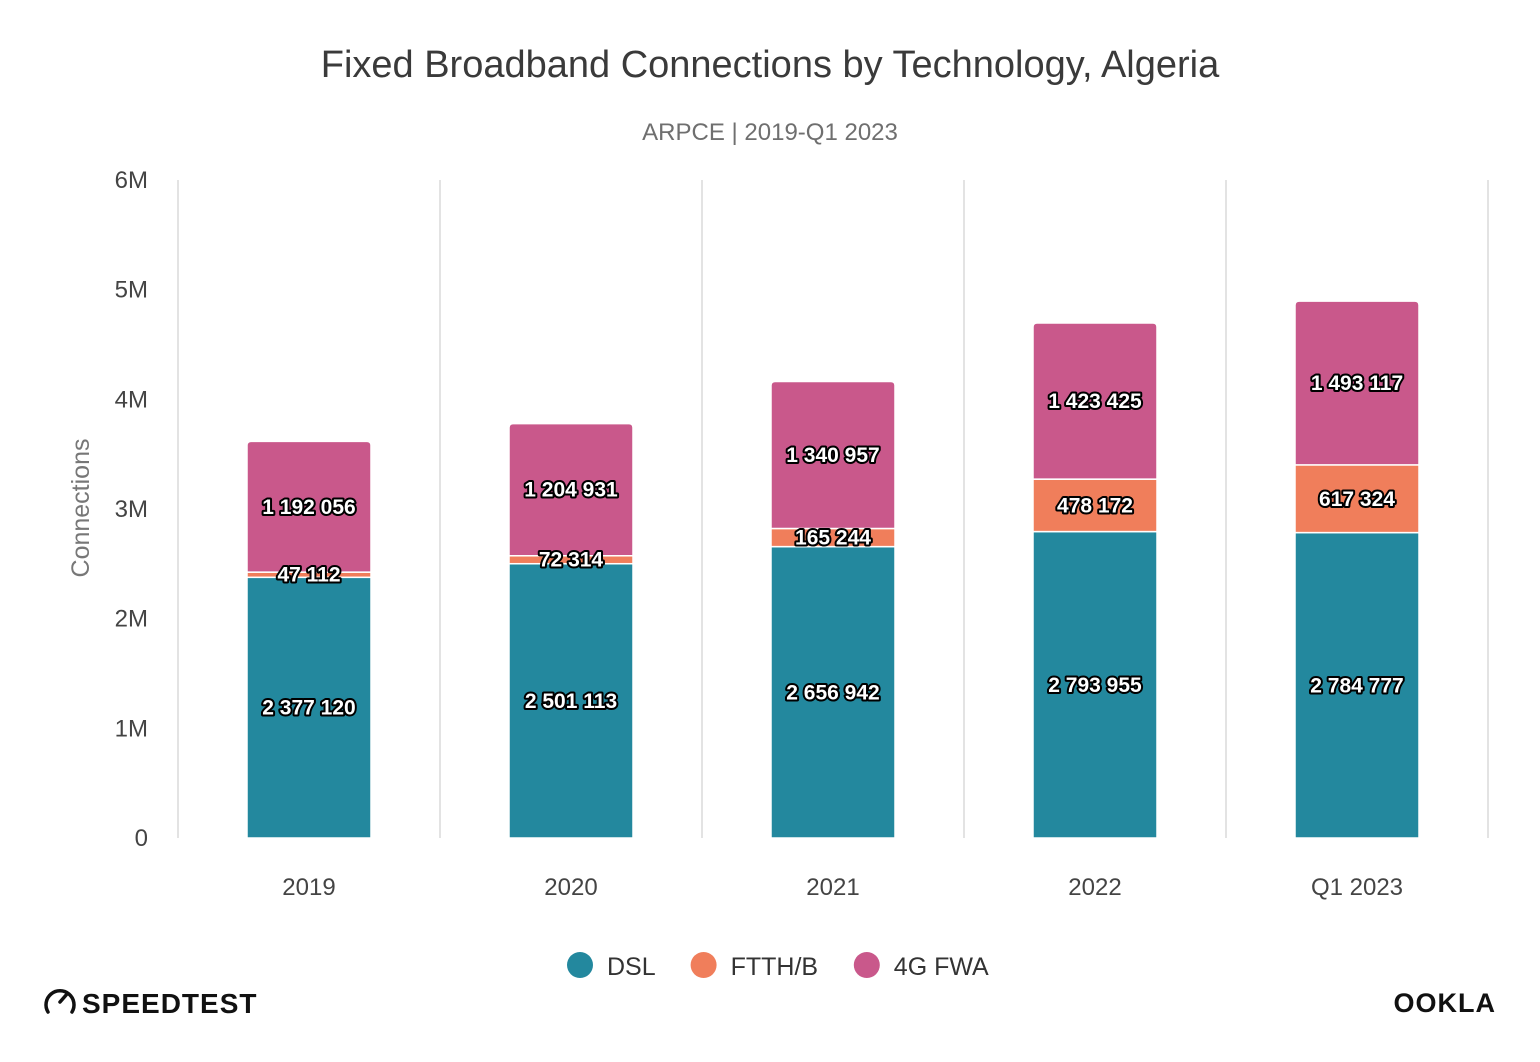 This screenshot has width=1540, height=1062. What do you see at coordinates (631, 967) in the screenshot?
I see `legend-label: DSL` at bounding box center [631, 967].